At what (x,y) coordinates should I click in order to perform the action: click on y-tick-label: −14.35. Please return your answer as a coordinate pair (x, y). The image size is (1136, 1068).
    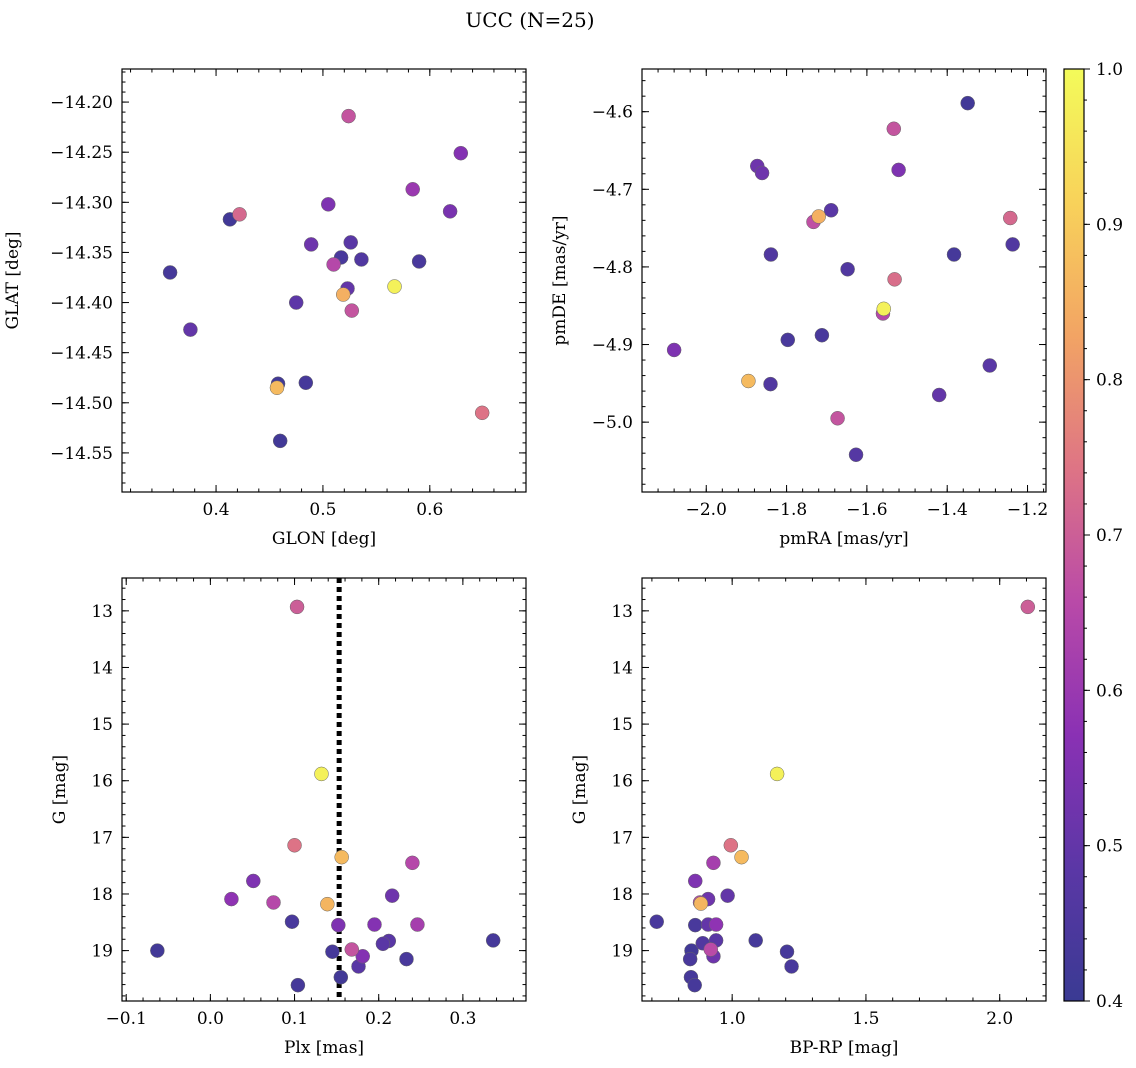
    Looking at the image, I should click on (81, 253).